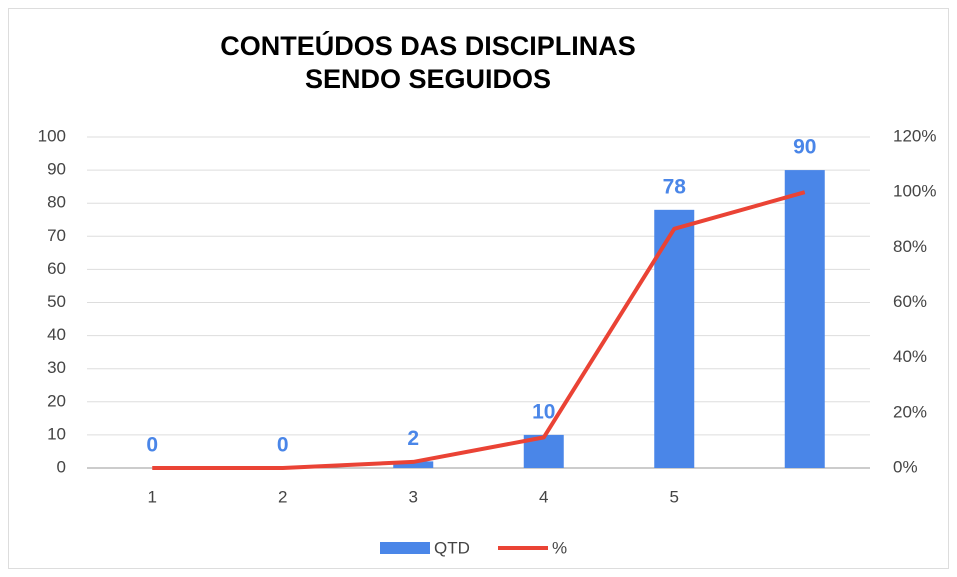 The width and height of the screenshot is (957, 577). Describe the element at coordinates (905, 466) in the screenshot. I see `y2-tick-label: 0%` at that location.